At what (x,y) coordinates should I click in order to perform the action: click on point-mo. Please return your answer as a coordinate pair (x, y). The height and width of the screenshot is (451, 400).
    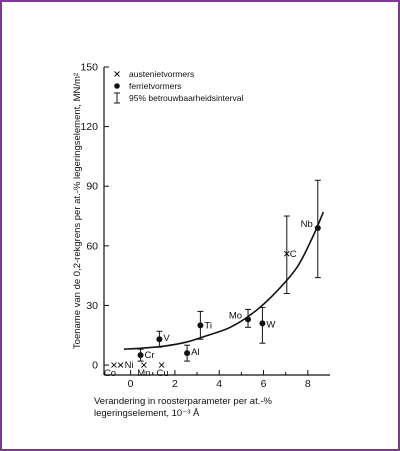
    Looking at the image, I should click on (248, 319).